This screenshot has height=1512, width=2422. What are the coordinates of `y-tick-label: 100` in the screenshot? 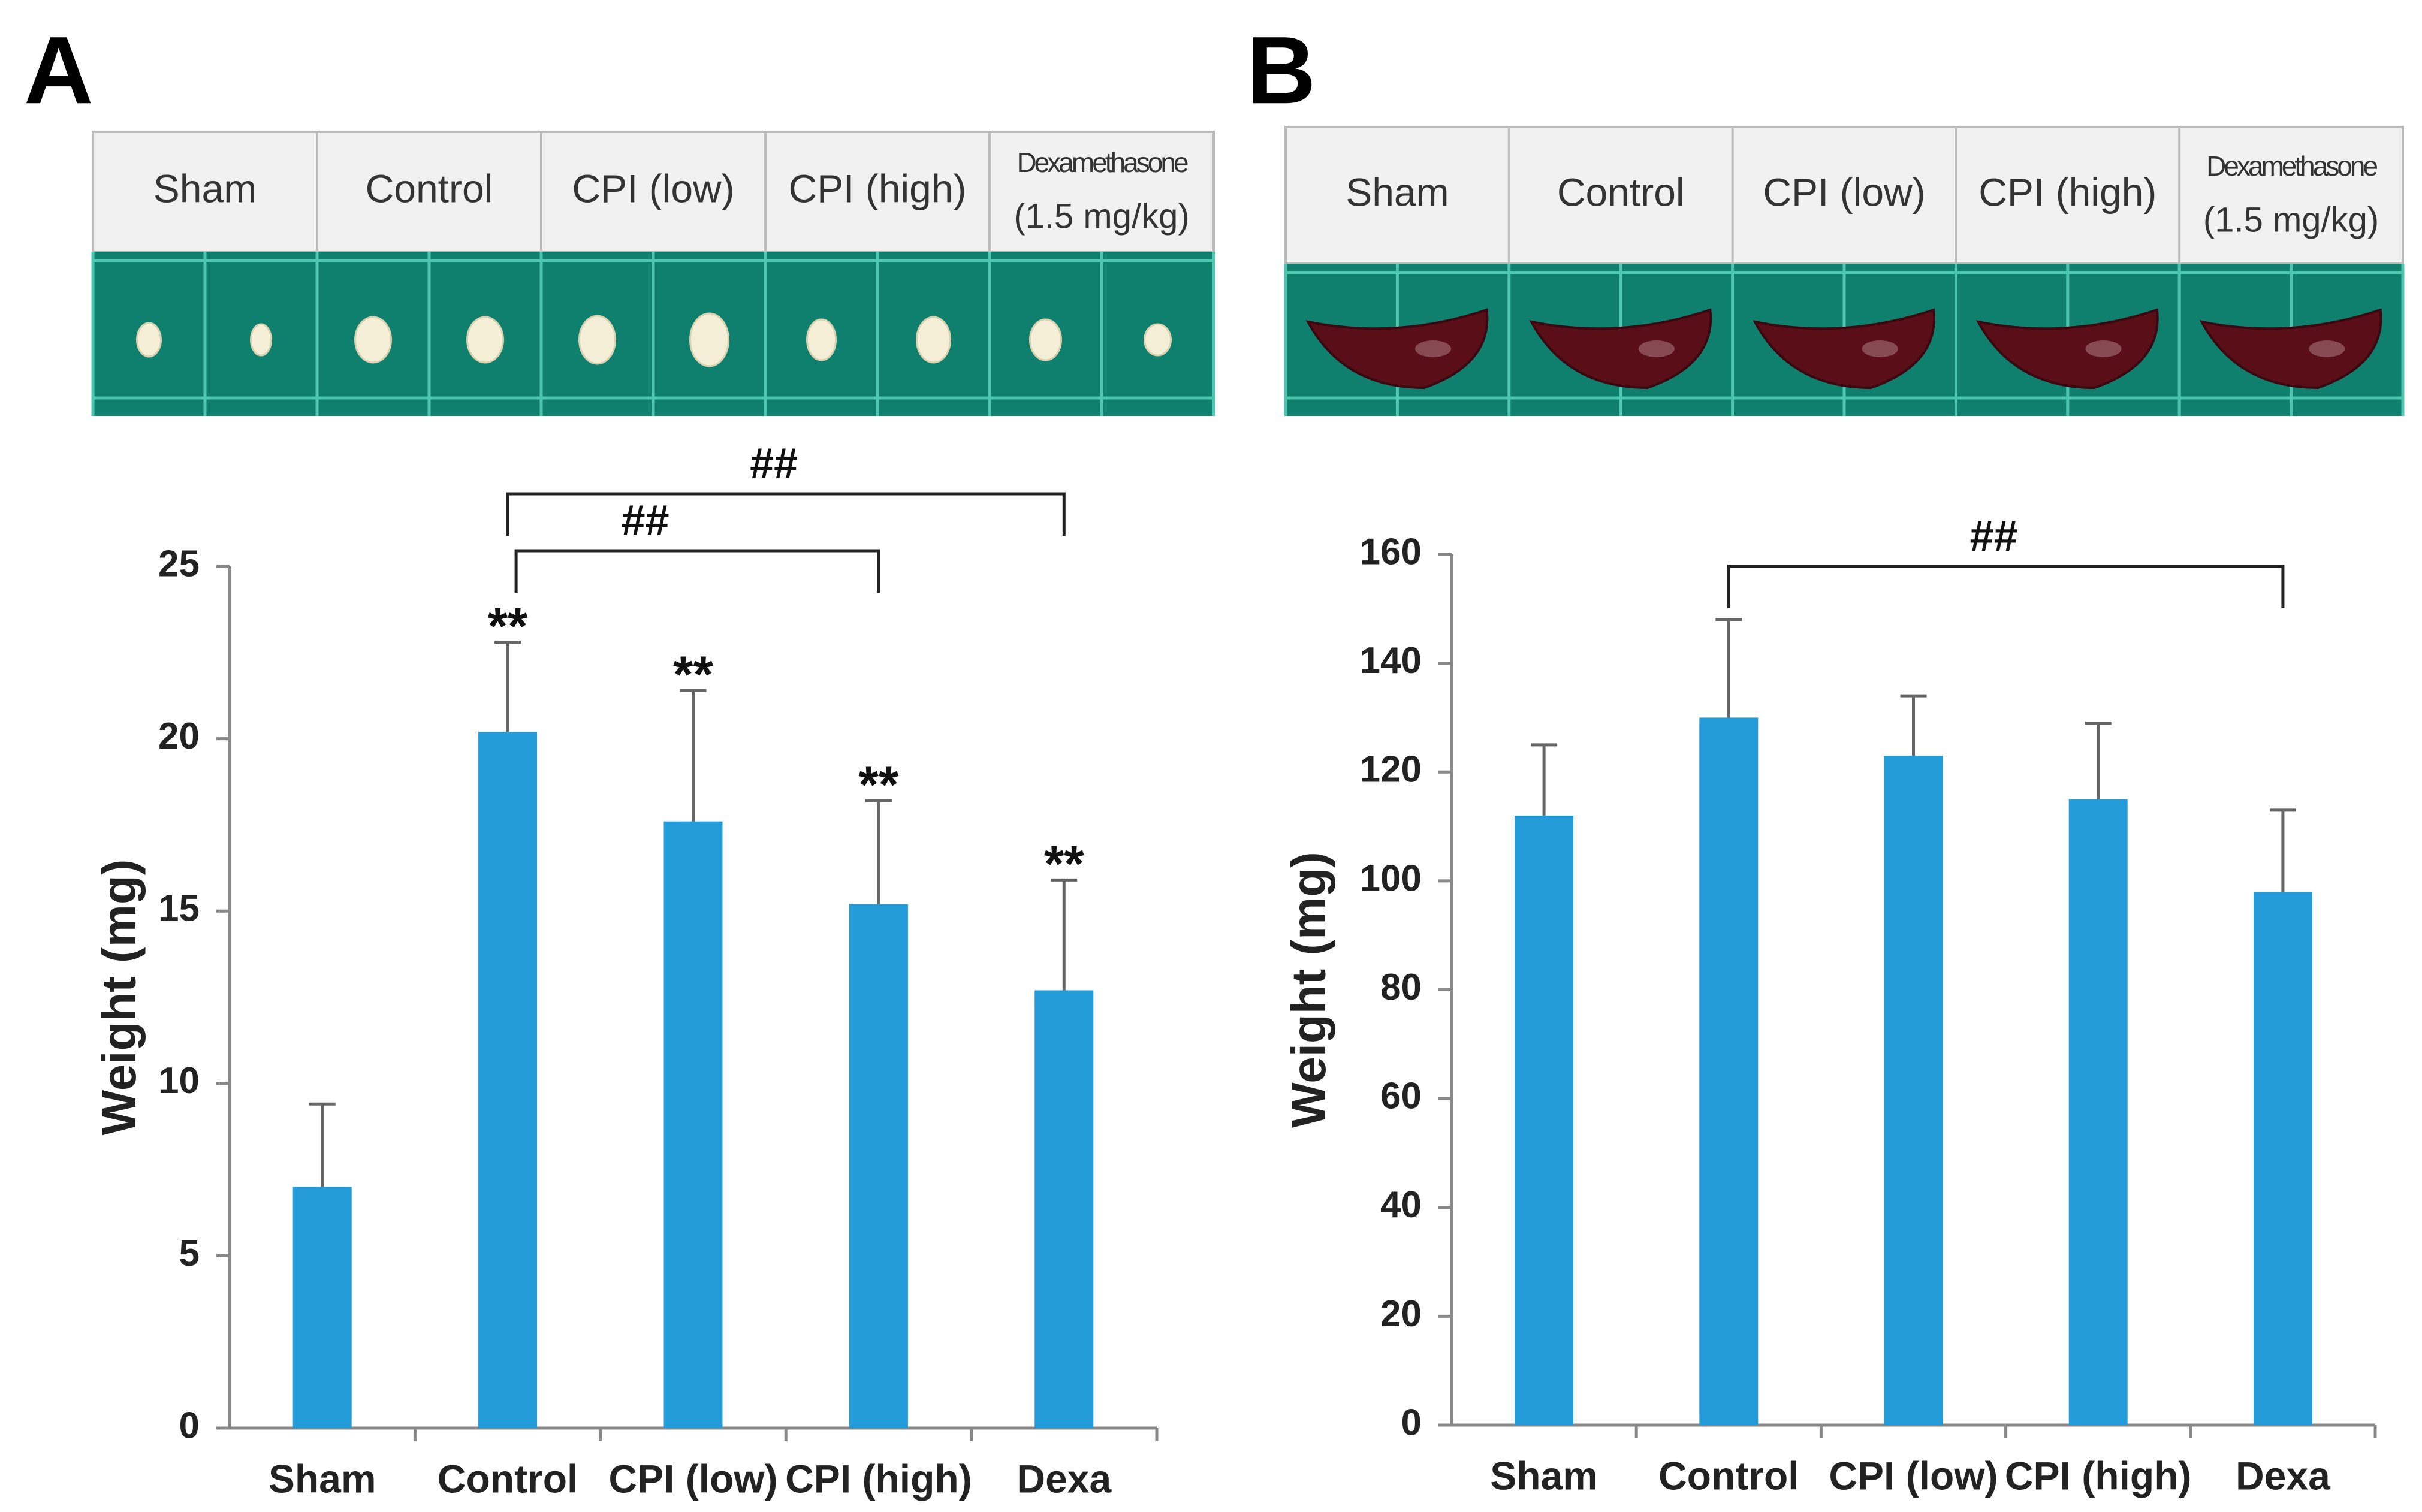 It's located at (1391, 878).